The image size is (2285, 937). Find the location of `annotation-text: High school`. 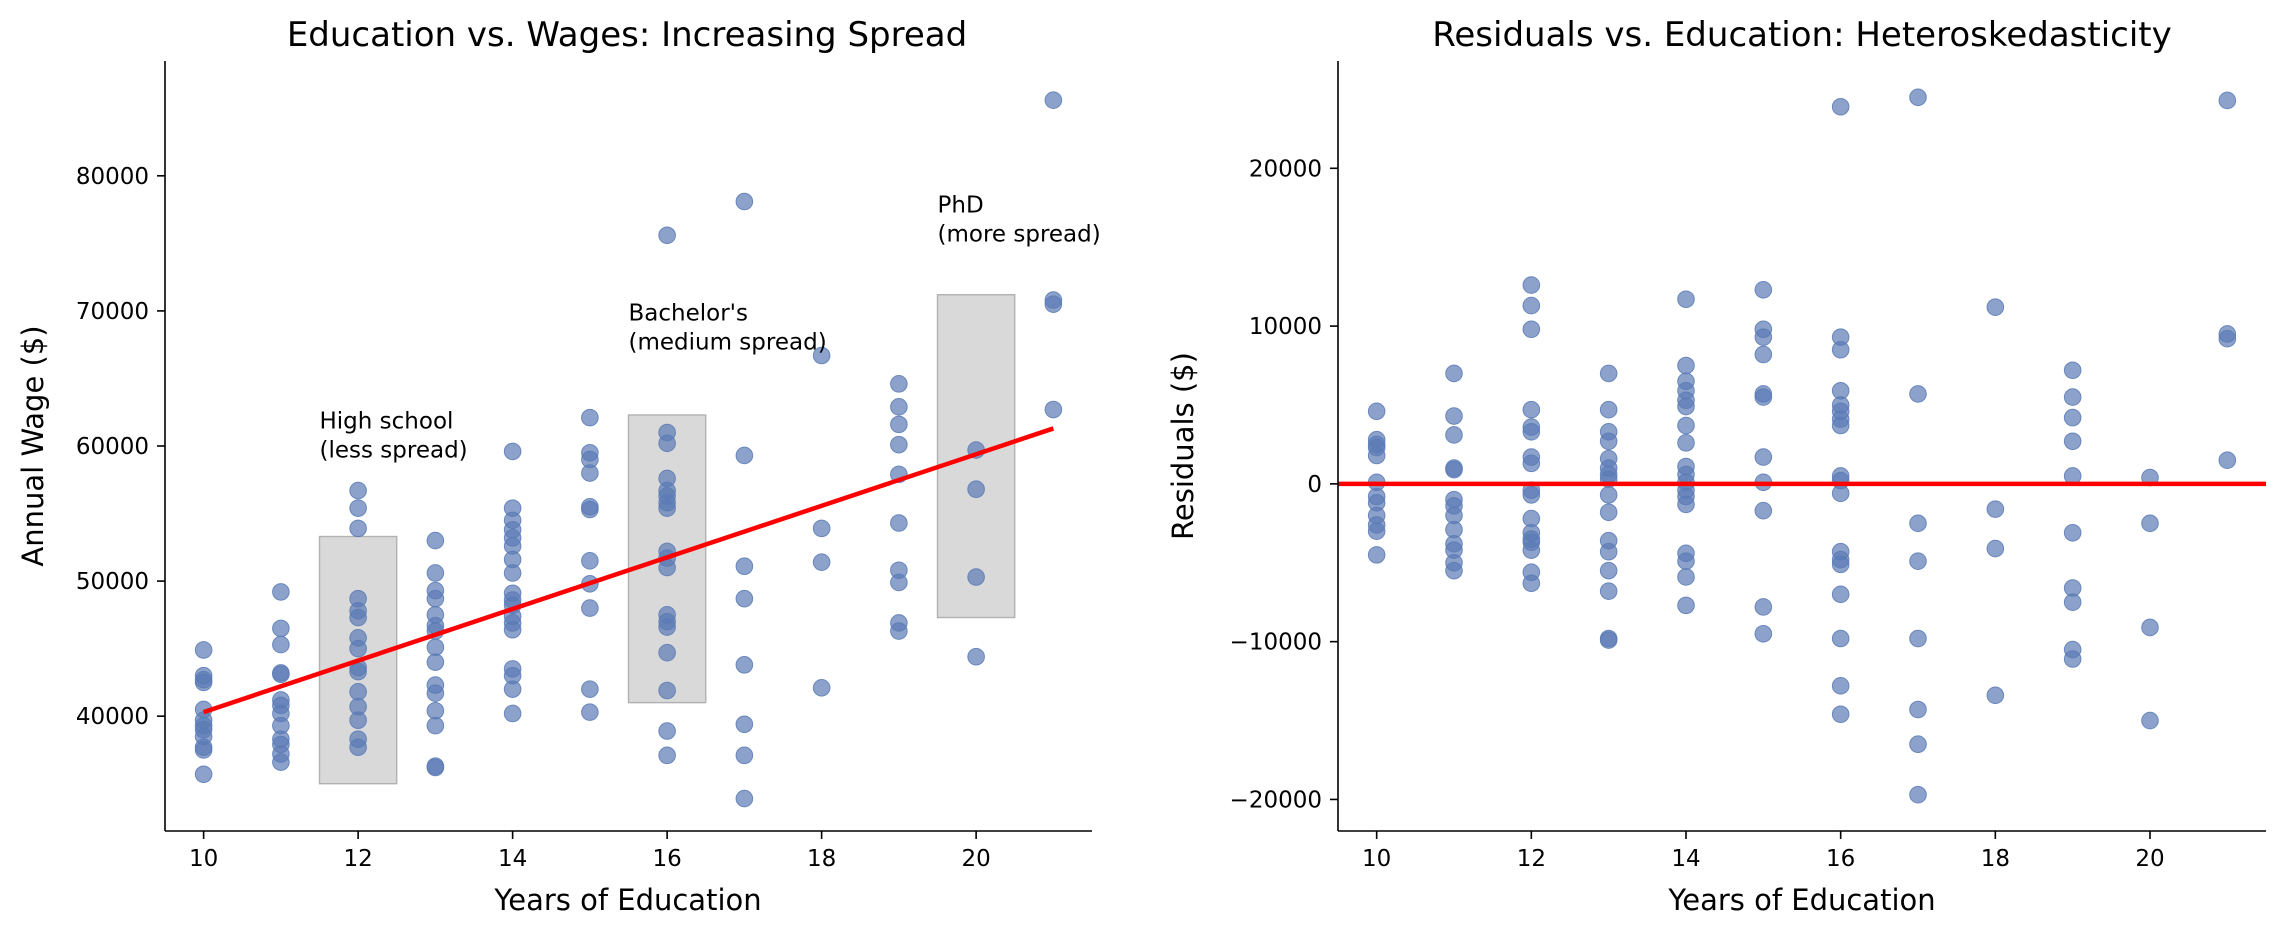

annotation-text: High school is located at coordinates (387, 421).